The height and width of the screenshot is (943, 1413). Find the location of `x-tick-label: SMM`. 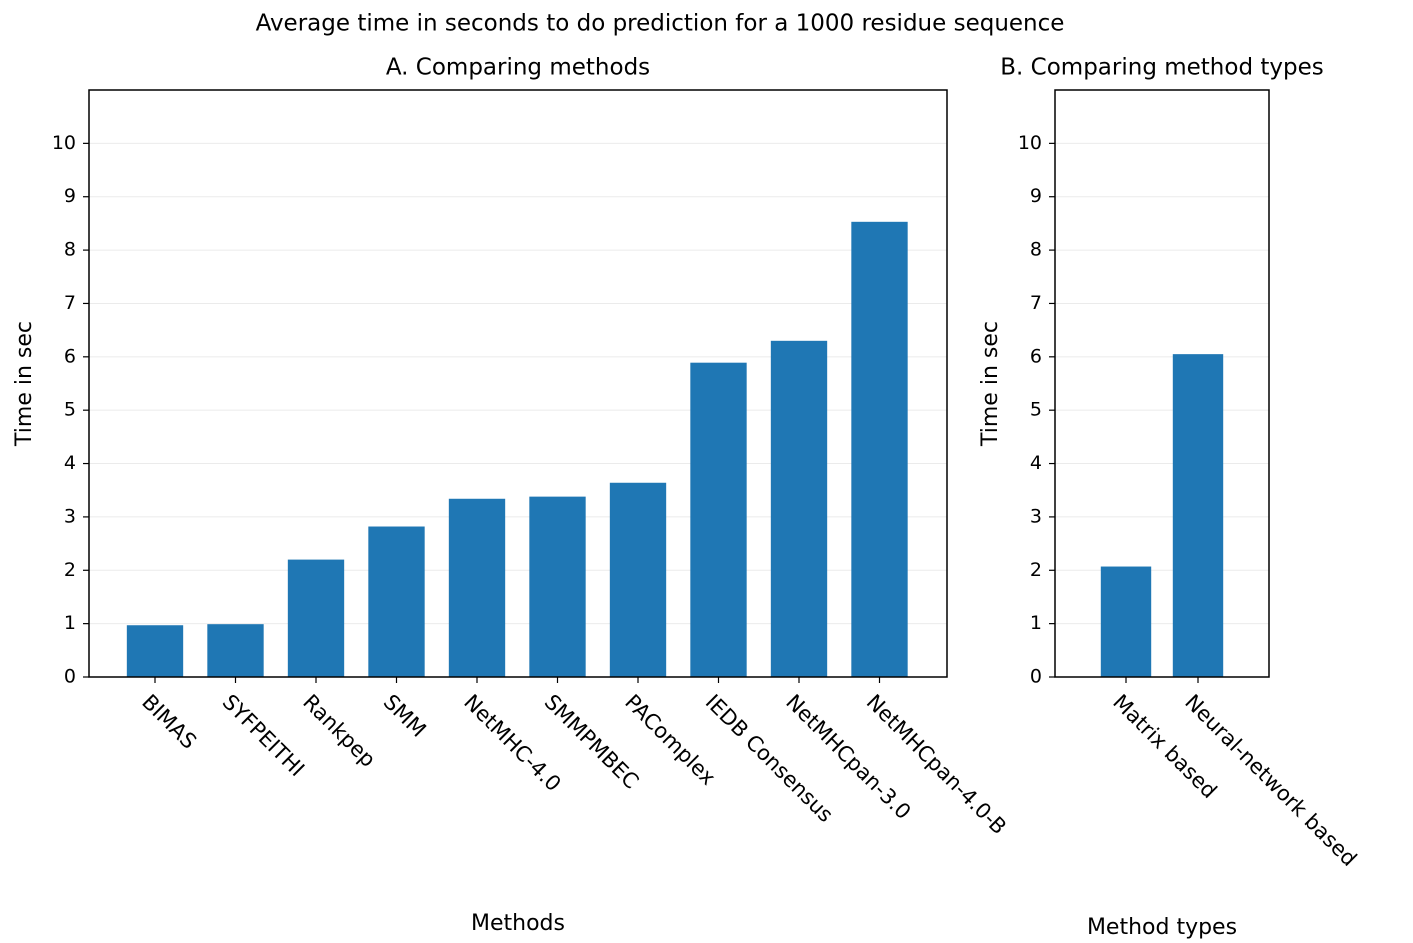

x-tick-label: SMM is located at coordinates (405, 716).